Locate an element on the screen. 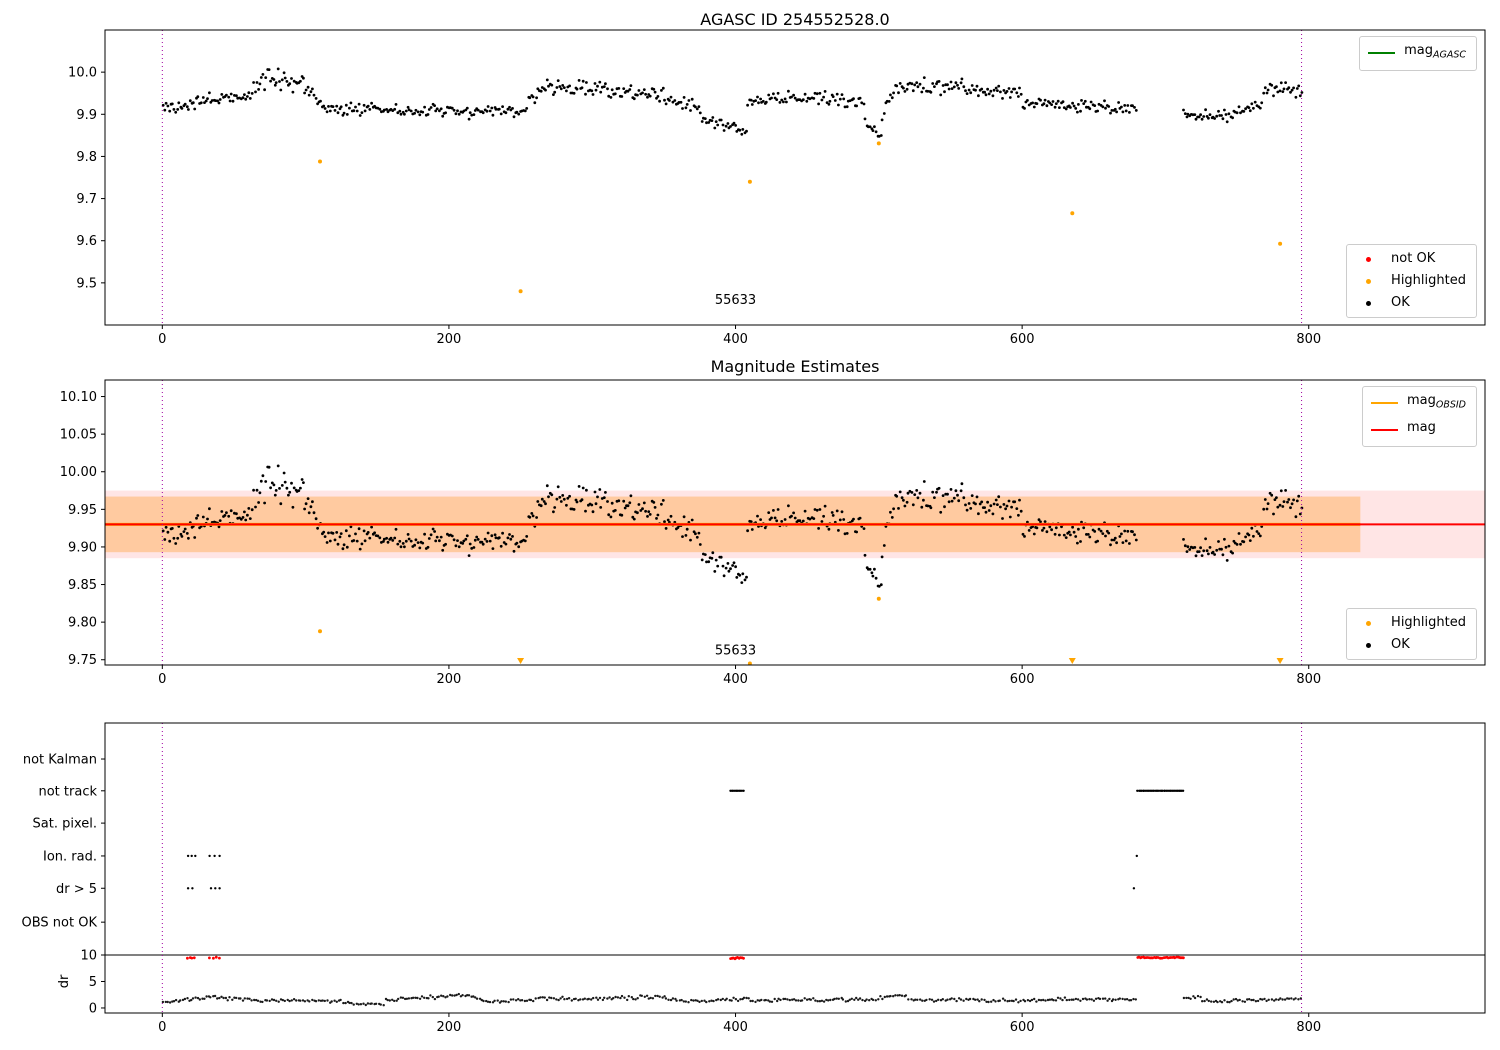 This screenshot has height=1050, width=1500. highlighted-point is located at coordinates (749, 663).